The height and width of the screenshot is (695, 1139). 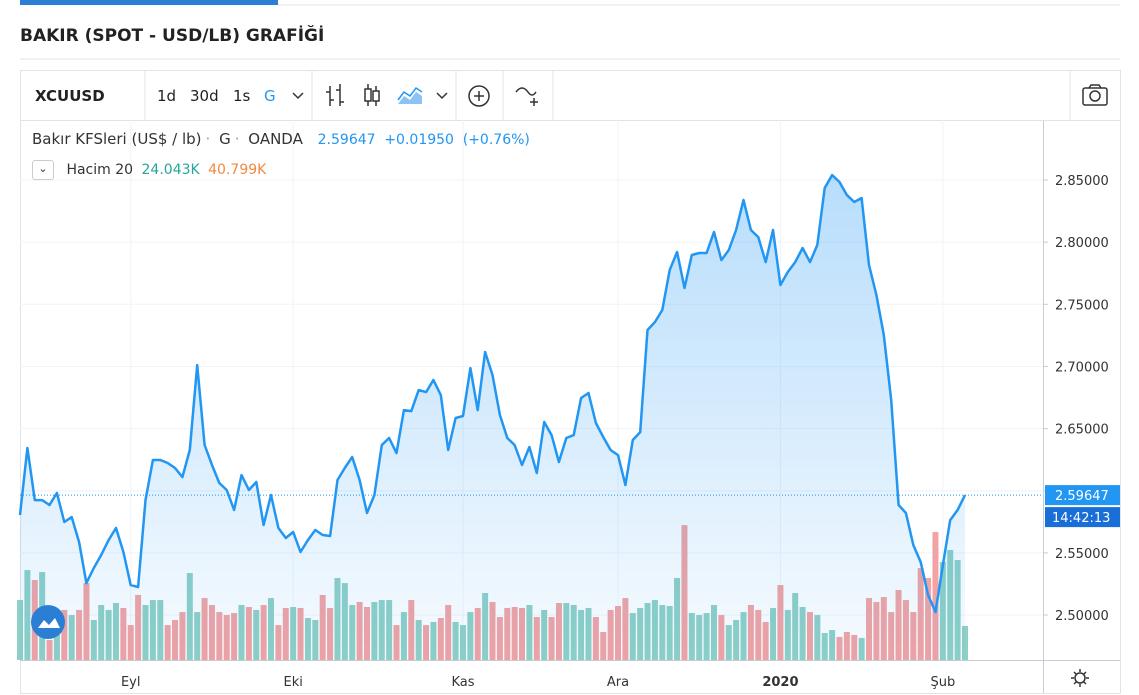 I want to click on interval-button: 30d, so click(x=204, y=96).